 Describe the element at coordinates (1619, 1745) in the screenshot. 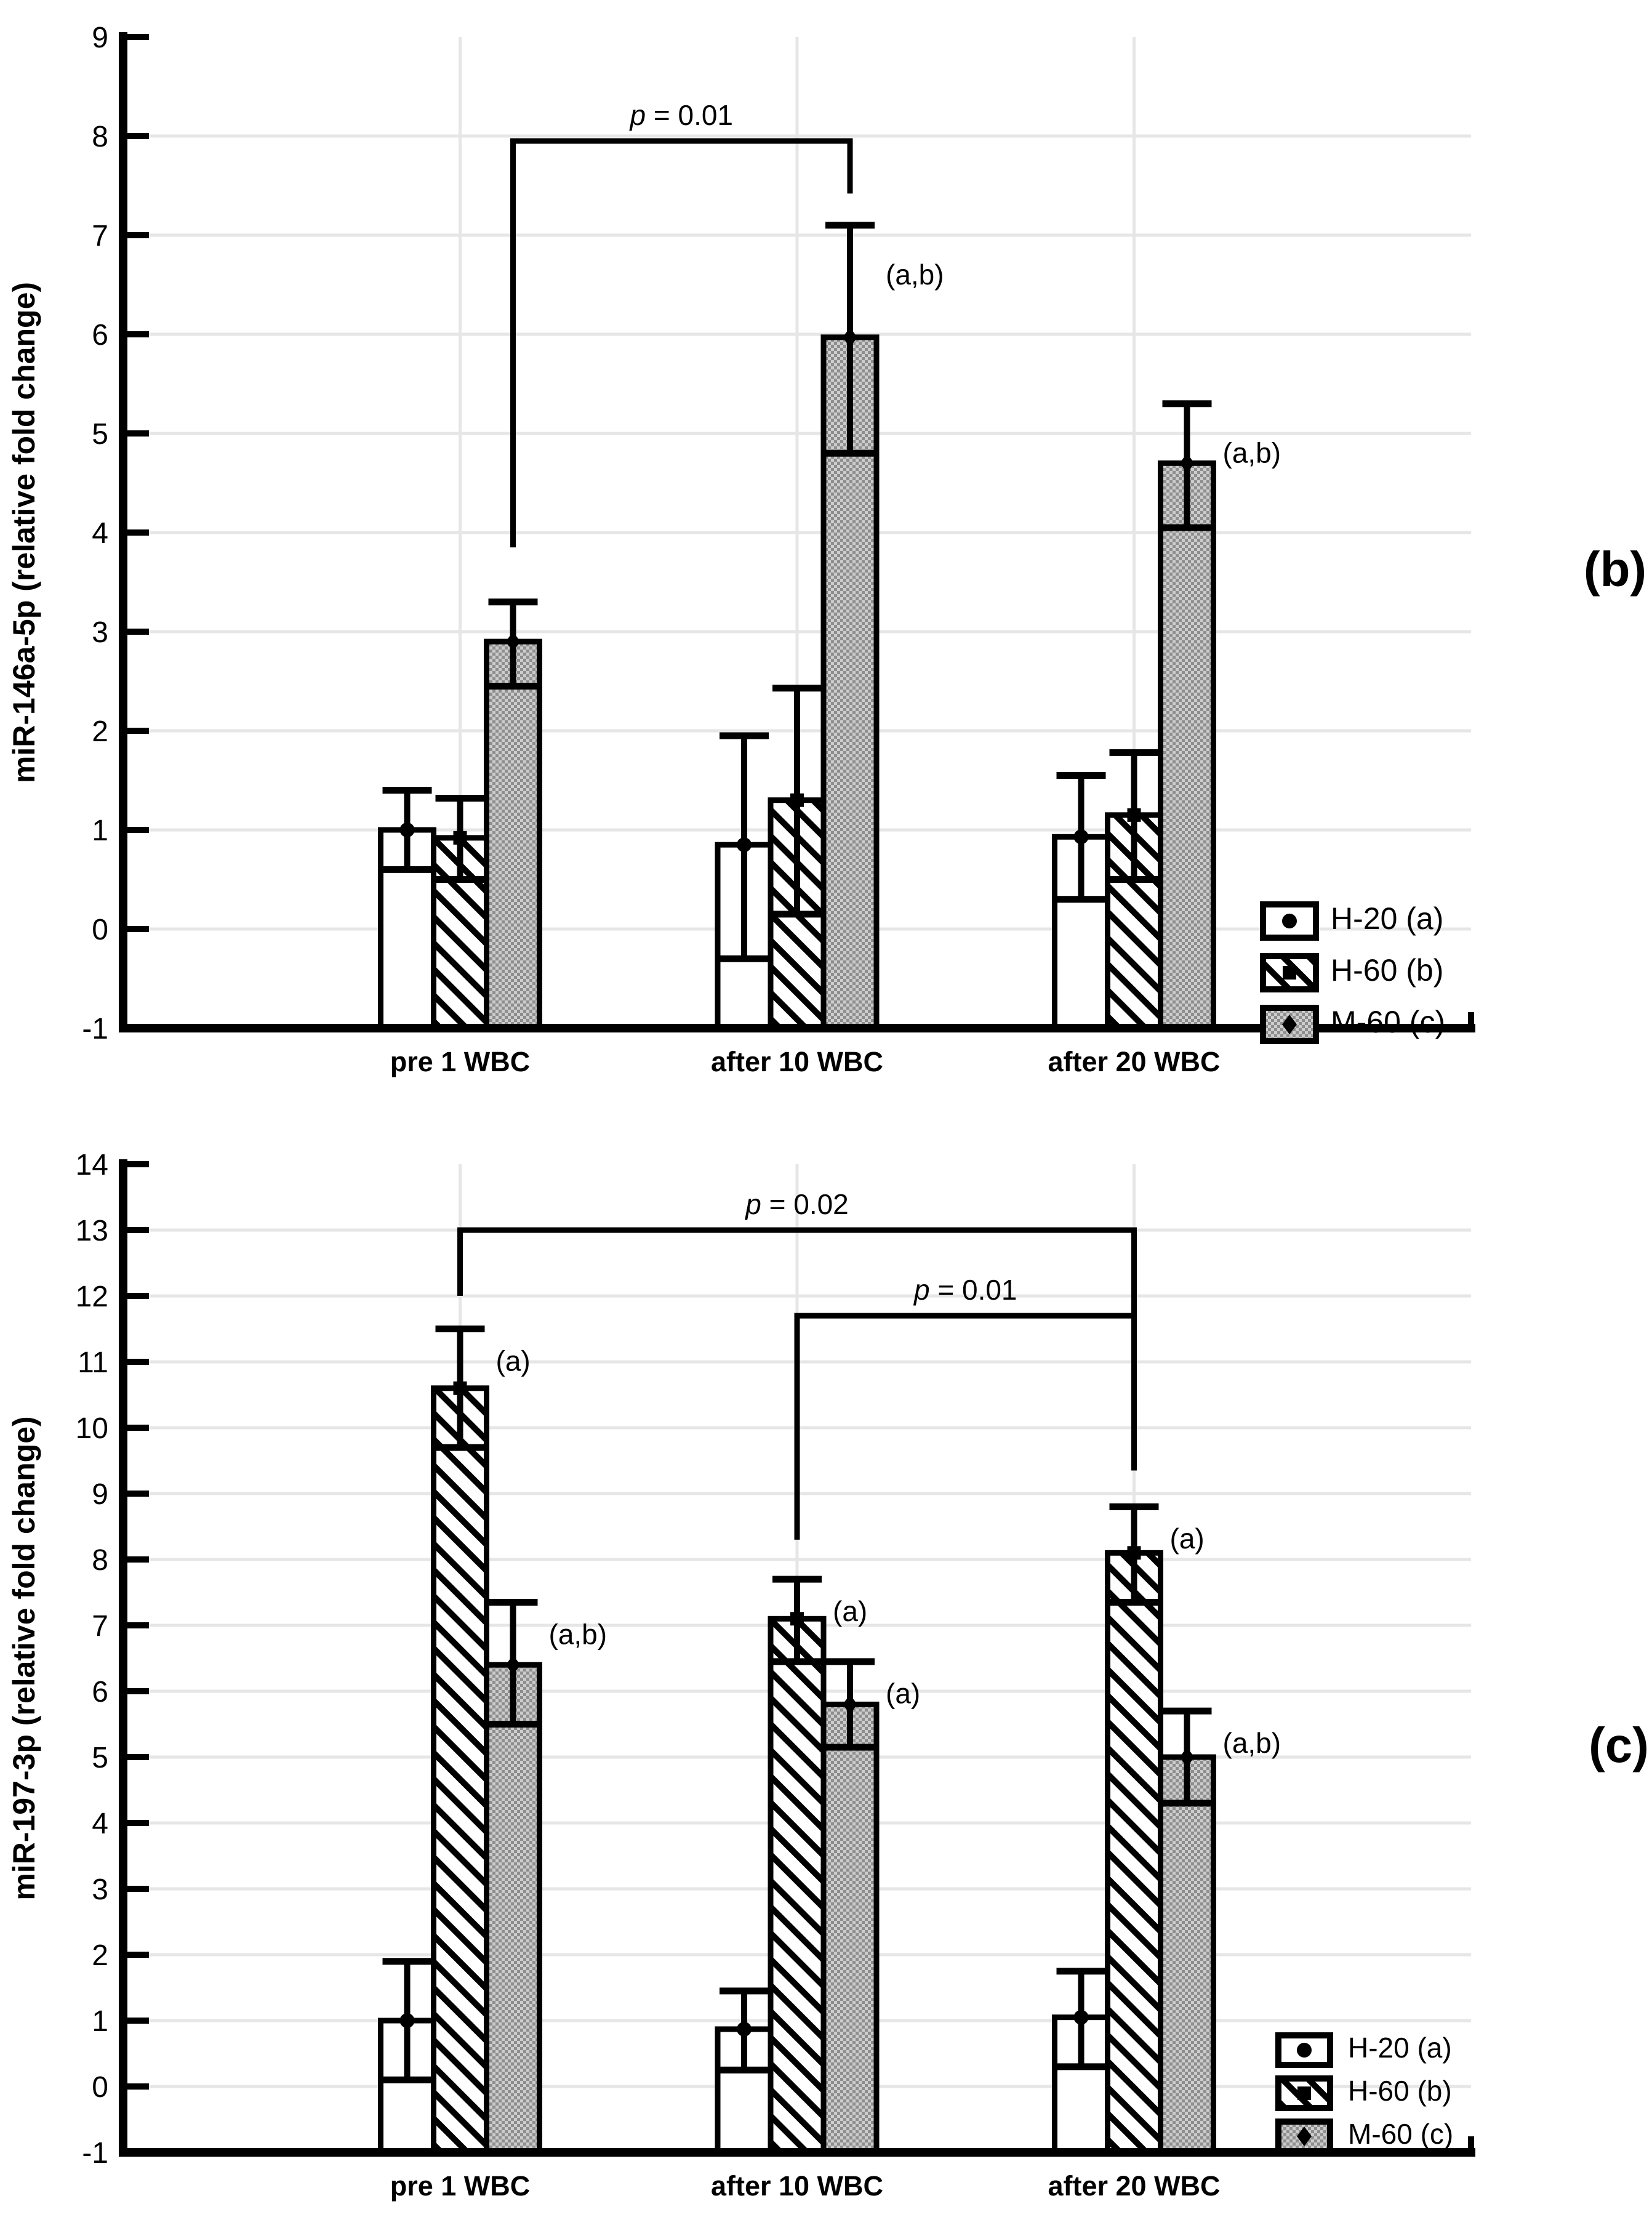

I see `panel-letter-label: (c)` at that location.